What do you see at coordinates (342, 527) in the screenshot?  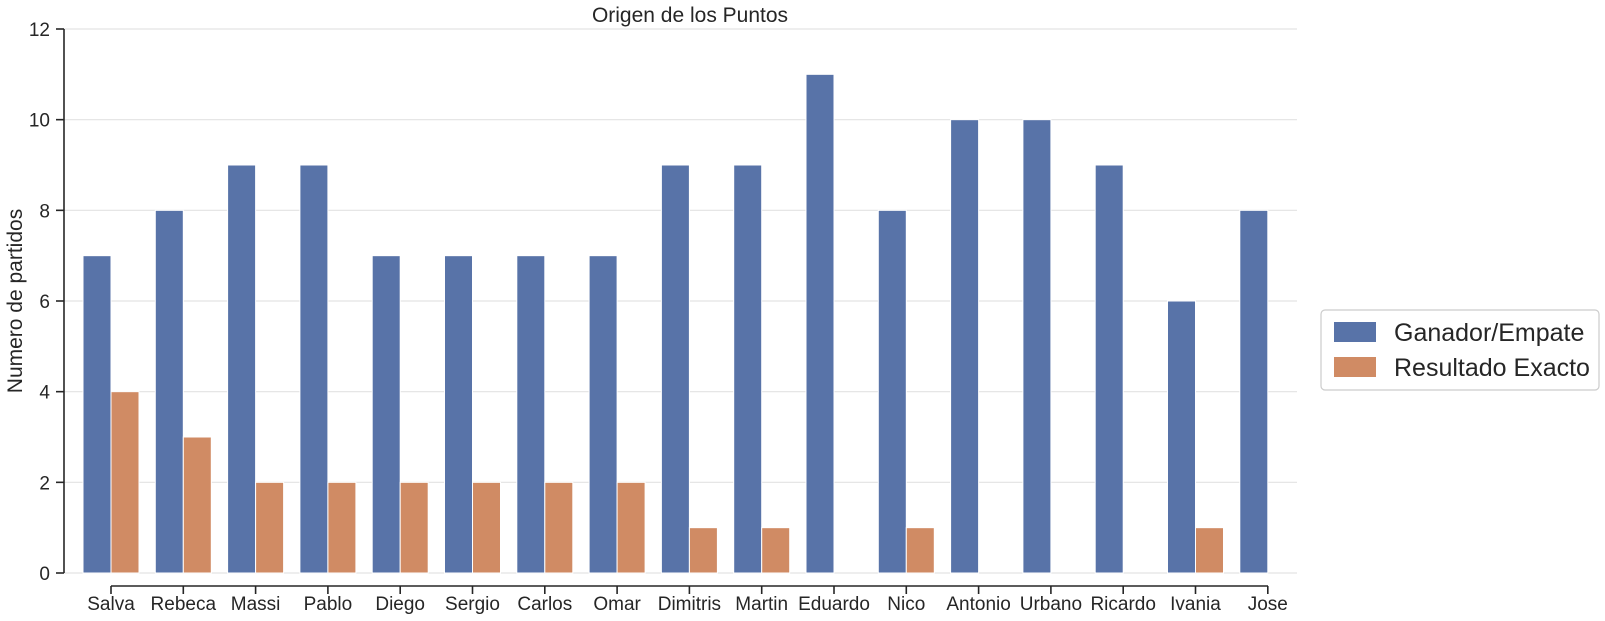 I see `bar-resultado-exacto-pablo` at bounding box center [342, 527].